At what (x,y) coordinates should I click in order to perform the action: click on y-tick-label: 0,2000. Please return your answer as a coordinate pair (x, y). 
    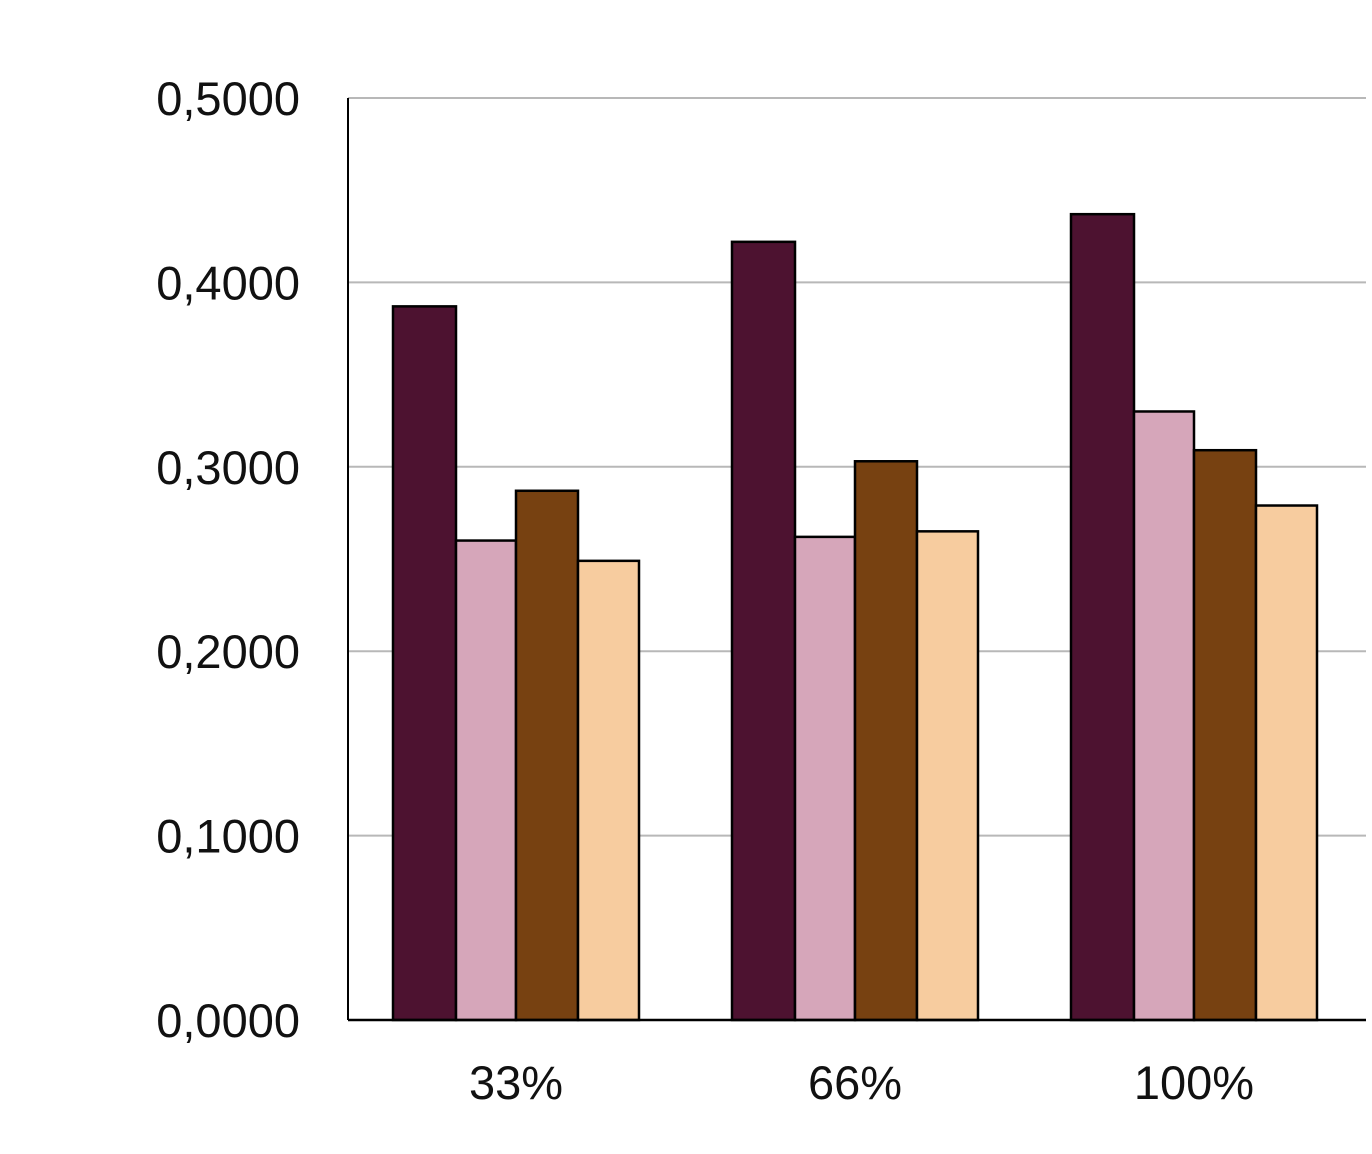
    Looking at the image, I should click on (228, 651).